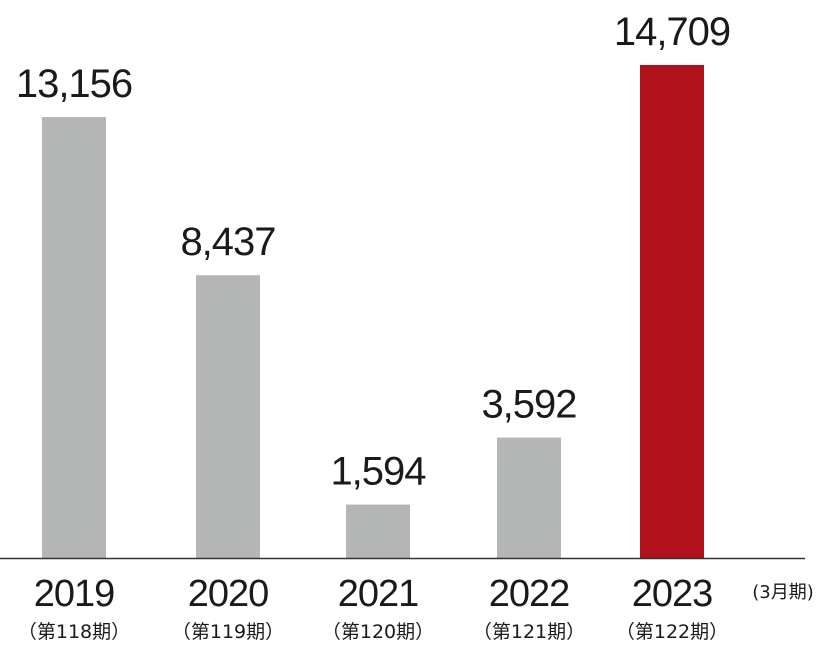 This screenshot has width=820, height=652. Describe the element at coordinates (529, 497) in the screenshot. I see `bar-2022` at that location.